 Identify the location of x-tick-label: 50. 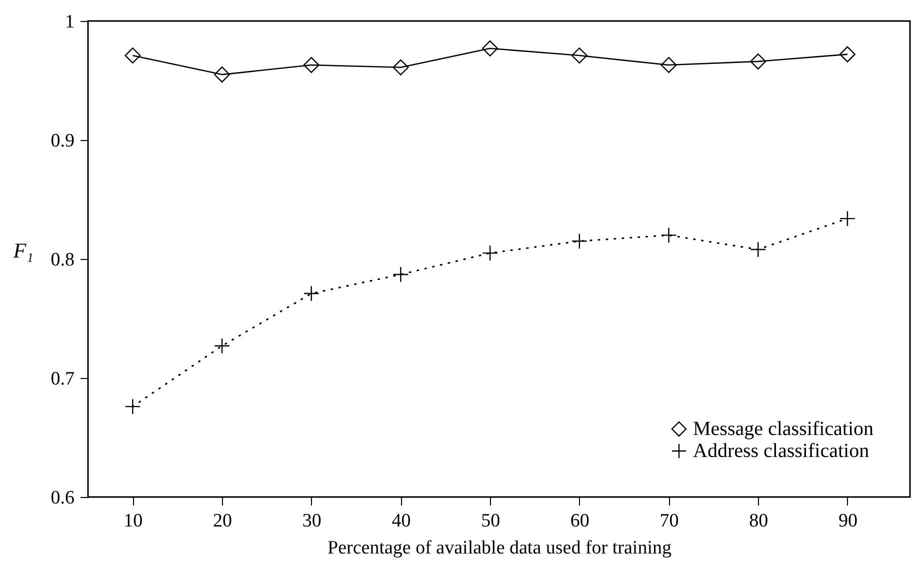
(490, 521).